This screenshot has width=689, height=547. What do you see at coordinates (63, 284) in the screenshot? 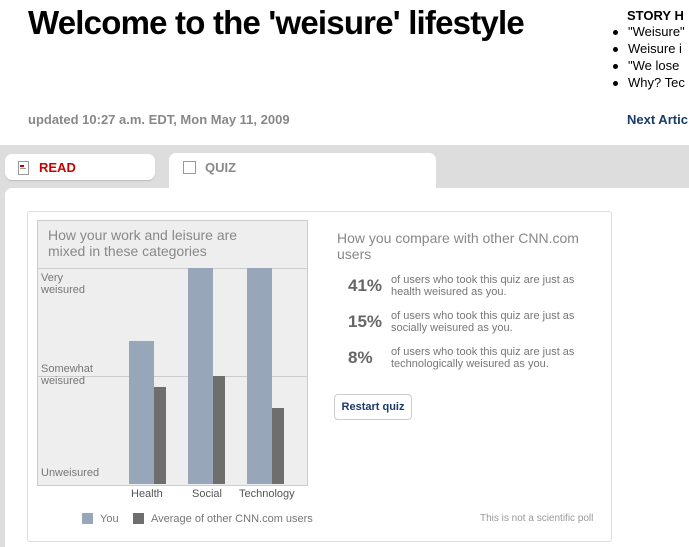
I see `y-tick-very: Very weisured` at bounding box center [63, 284].